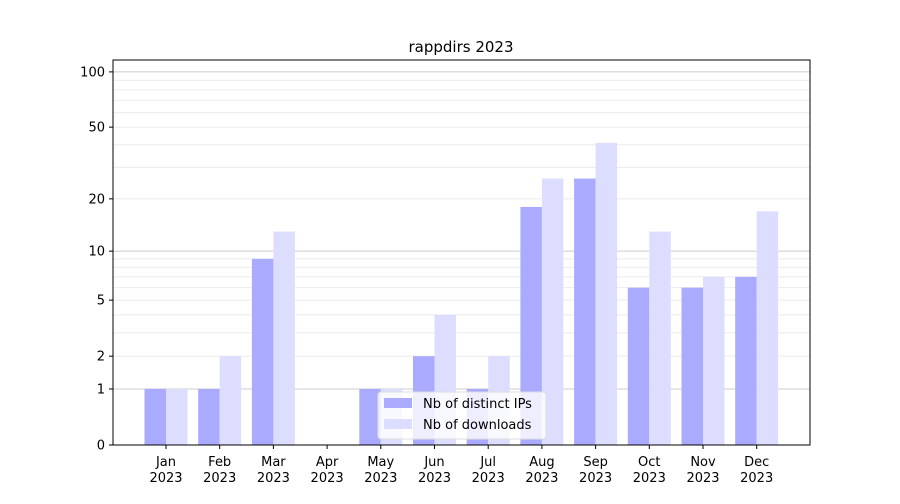 The width and height of the screenshot is (900, 504). Describe the element at coordinates (488, 470) in the screenshot. I see `x-tick-label: Jul 2023` at that location.